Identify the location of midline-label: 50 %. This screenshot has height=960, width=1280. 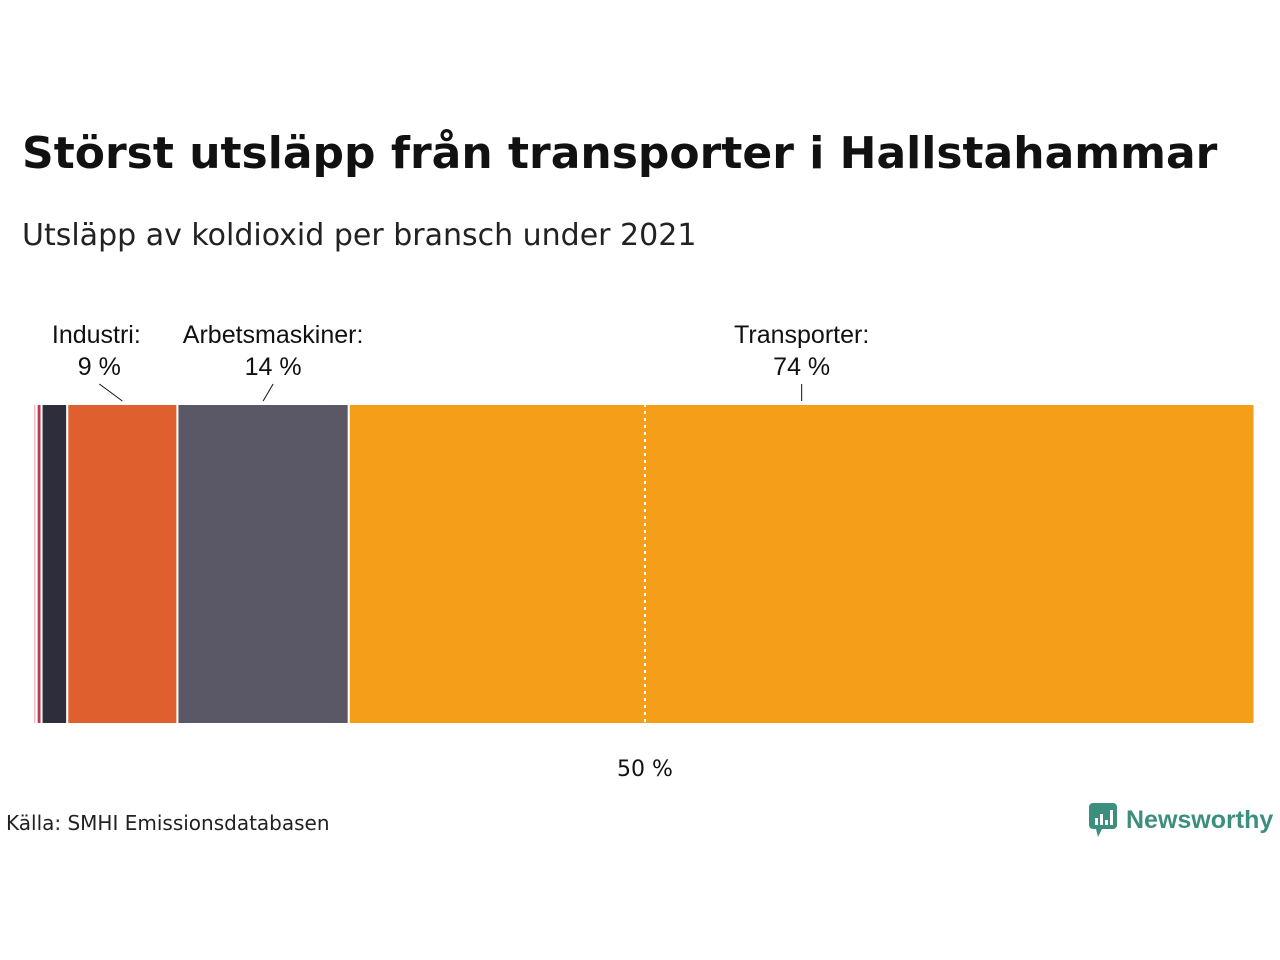
(645, 769).